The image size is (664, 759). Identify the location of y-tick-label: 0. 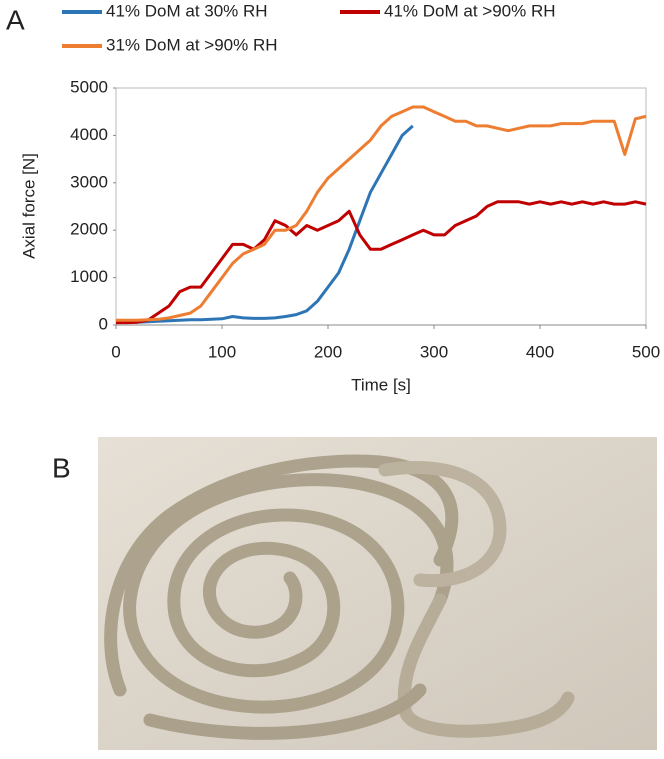
(103, 323).